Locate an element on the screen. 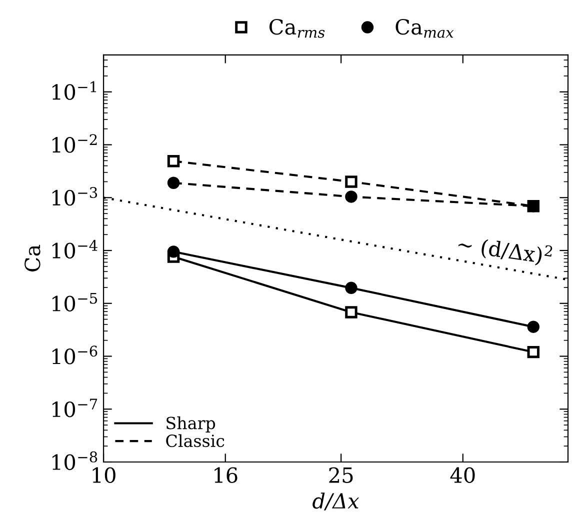 The image size is (572, 528). y-axis-title: Ca is located at coordinates (32, 258).